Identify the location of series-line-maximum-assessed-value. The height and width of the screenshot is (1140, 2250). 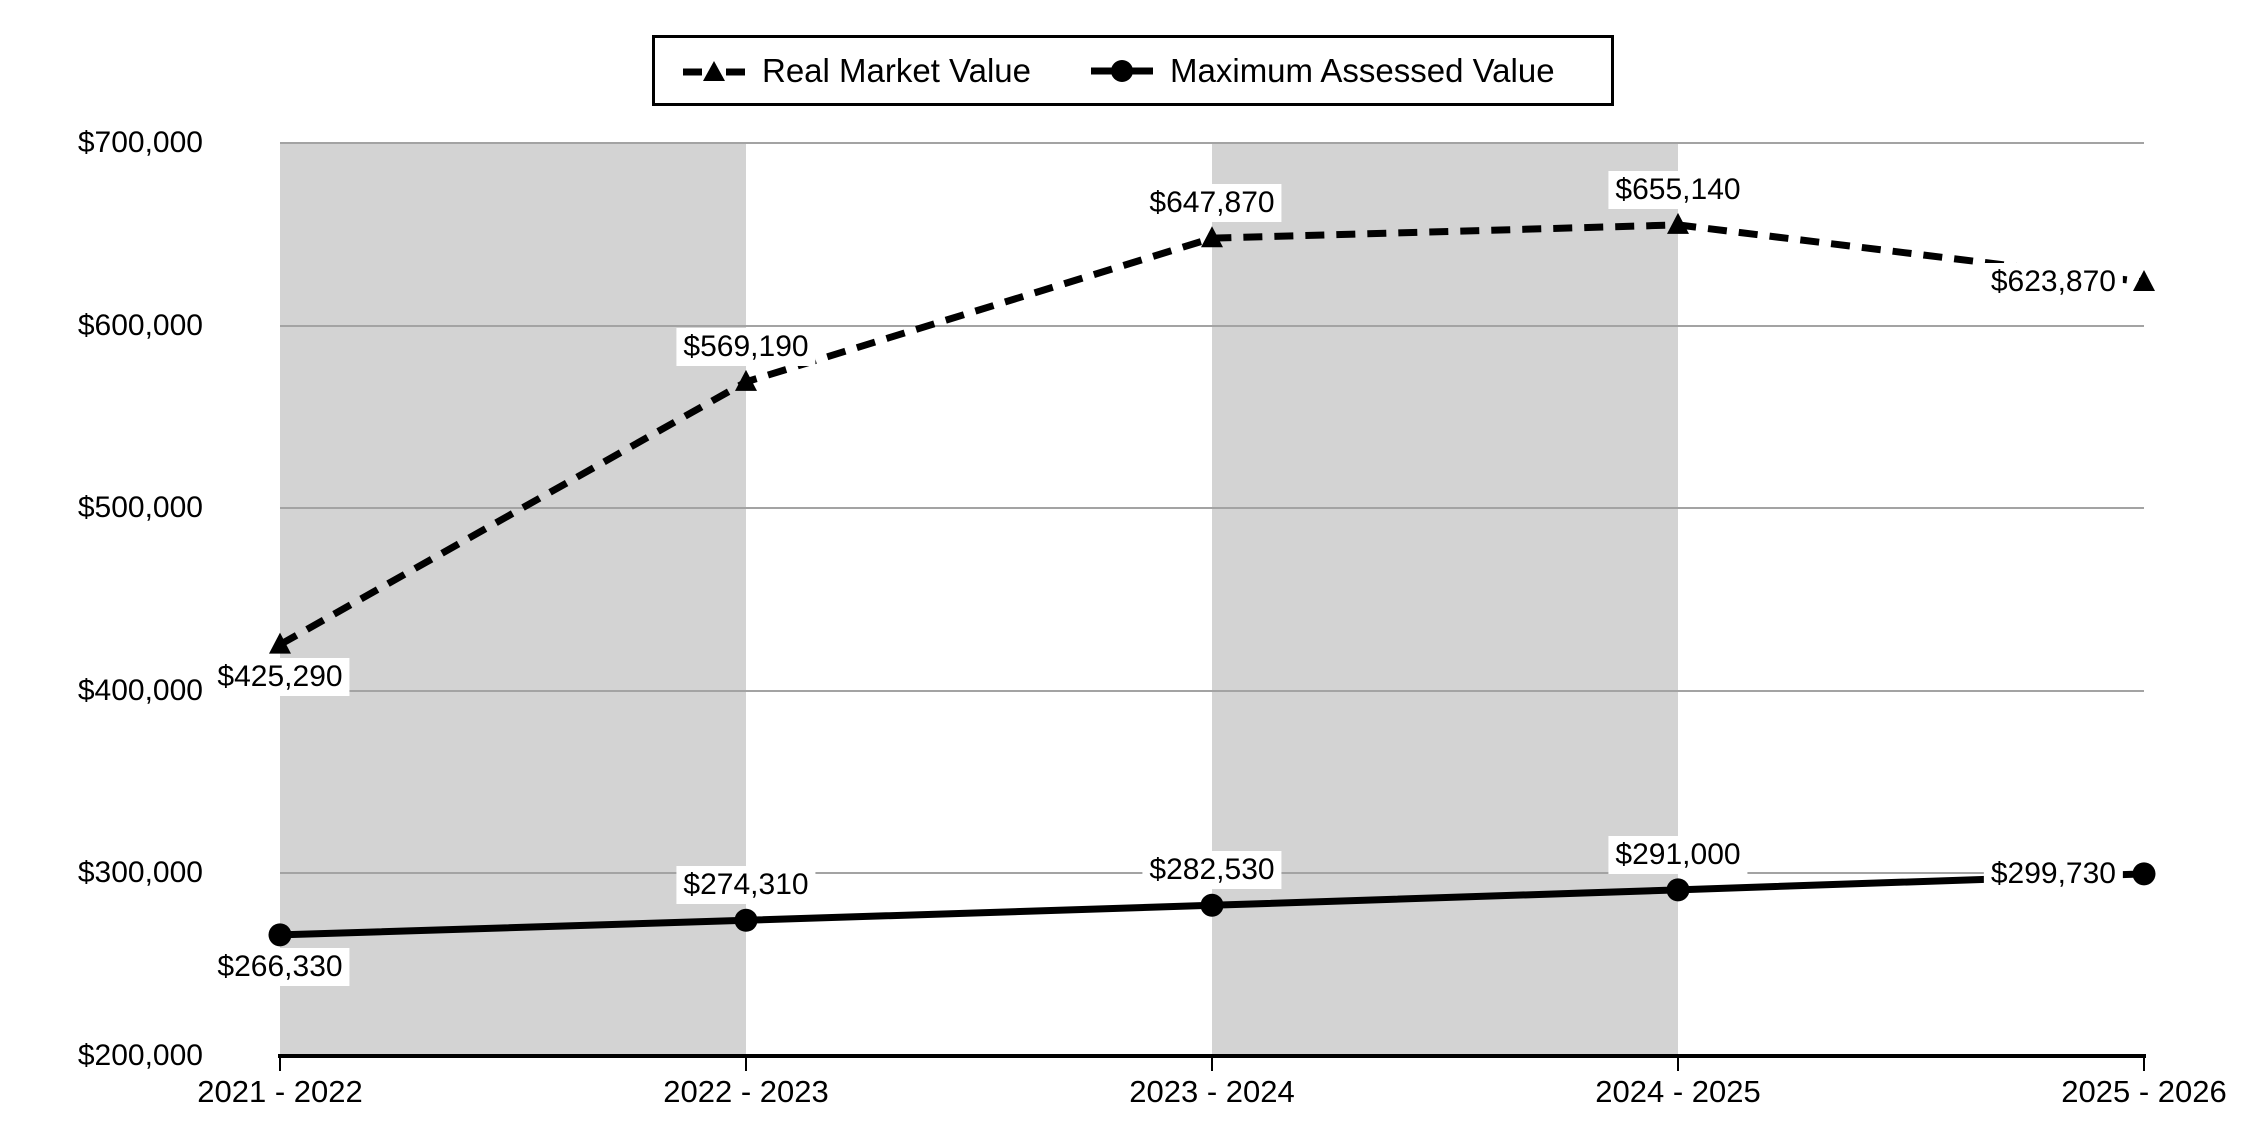
(1212, 904).